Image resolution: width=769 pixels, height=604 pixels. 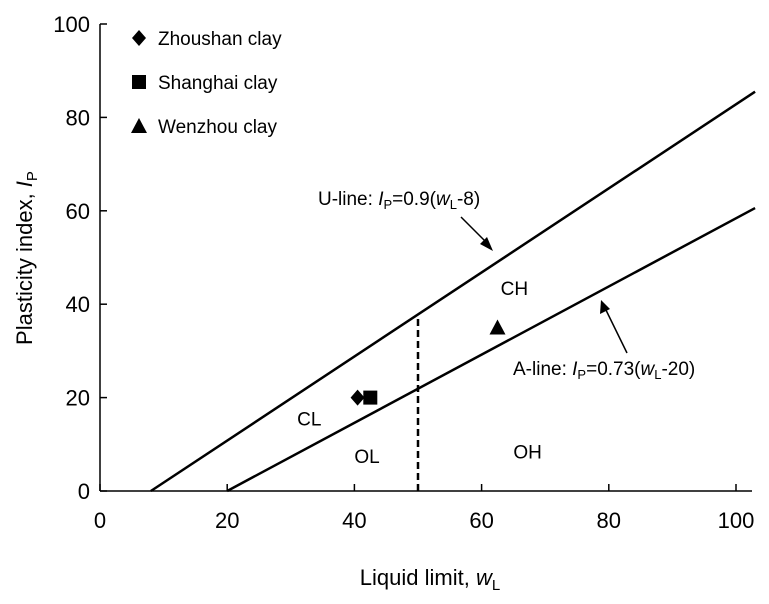 I want to click on y-tick-label: 80, so click(x=78, y=117).